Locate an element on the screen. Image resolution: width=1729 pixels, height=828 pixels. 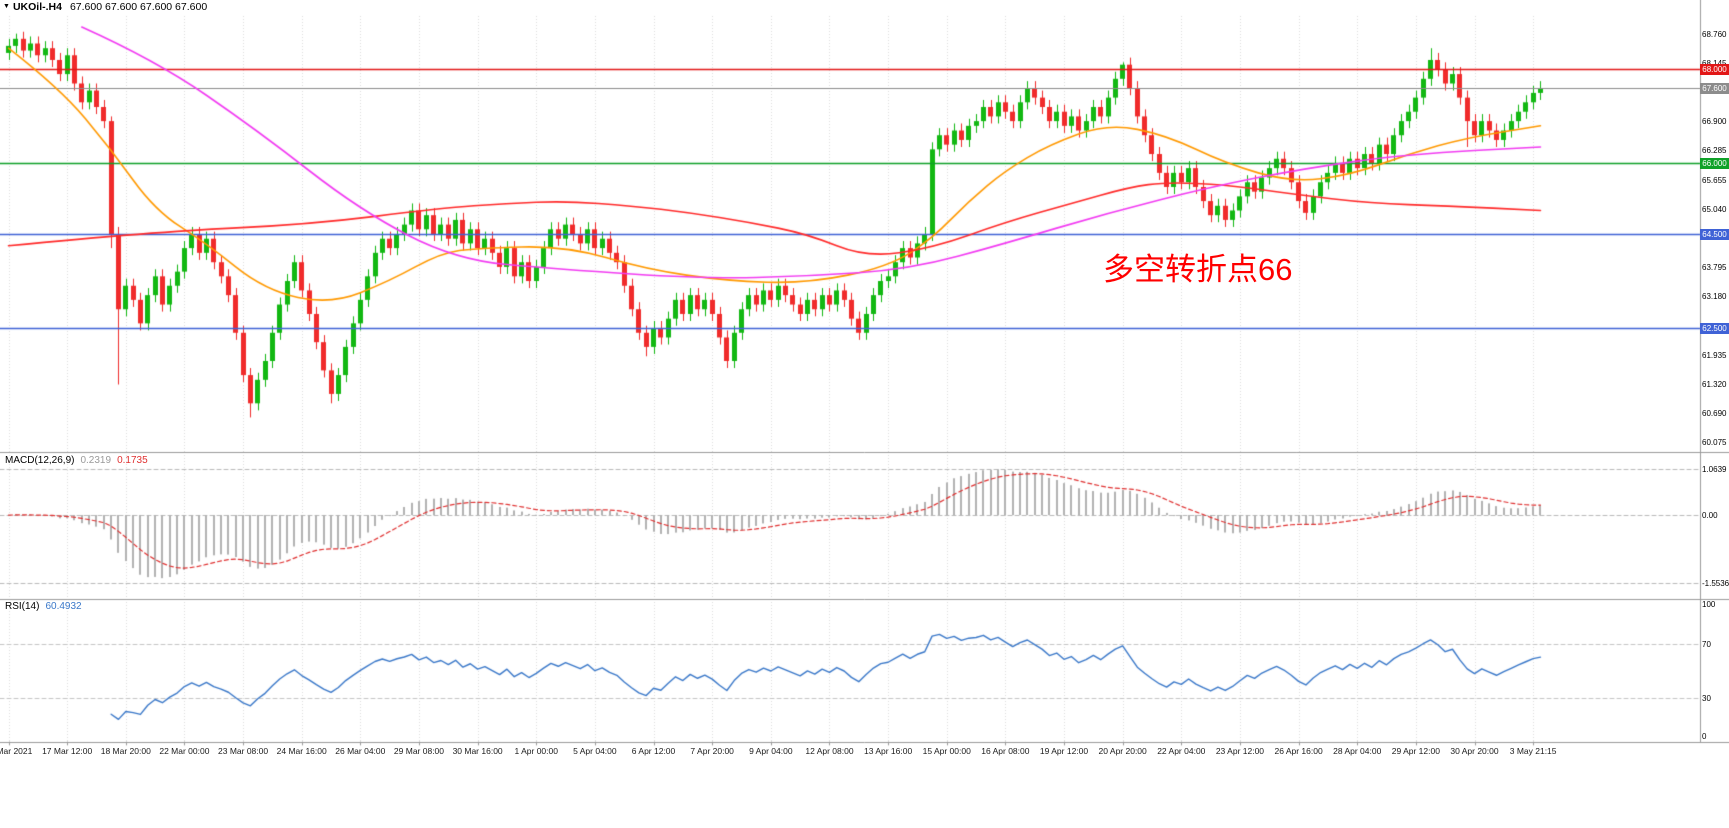
price-tick-label: 60.075 is located at coordinates (1714, 443).